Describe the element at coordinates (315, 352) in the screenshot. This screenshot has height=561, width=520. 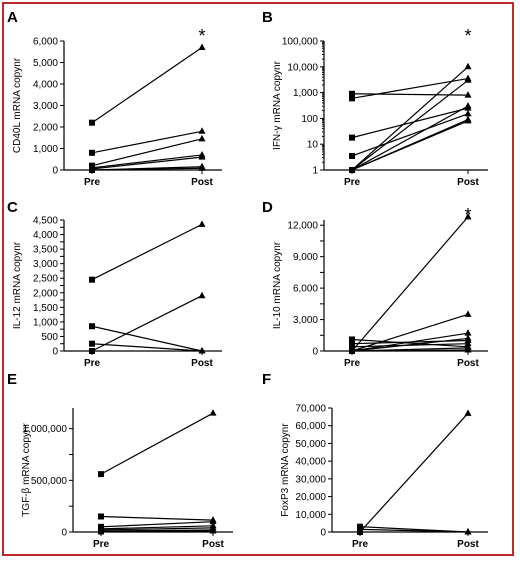
I see `panel-d-y-tick-label: 0` at that location.